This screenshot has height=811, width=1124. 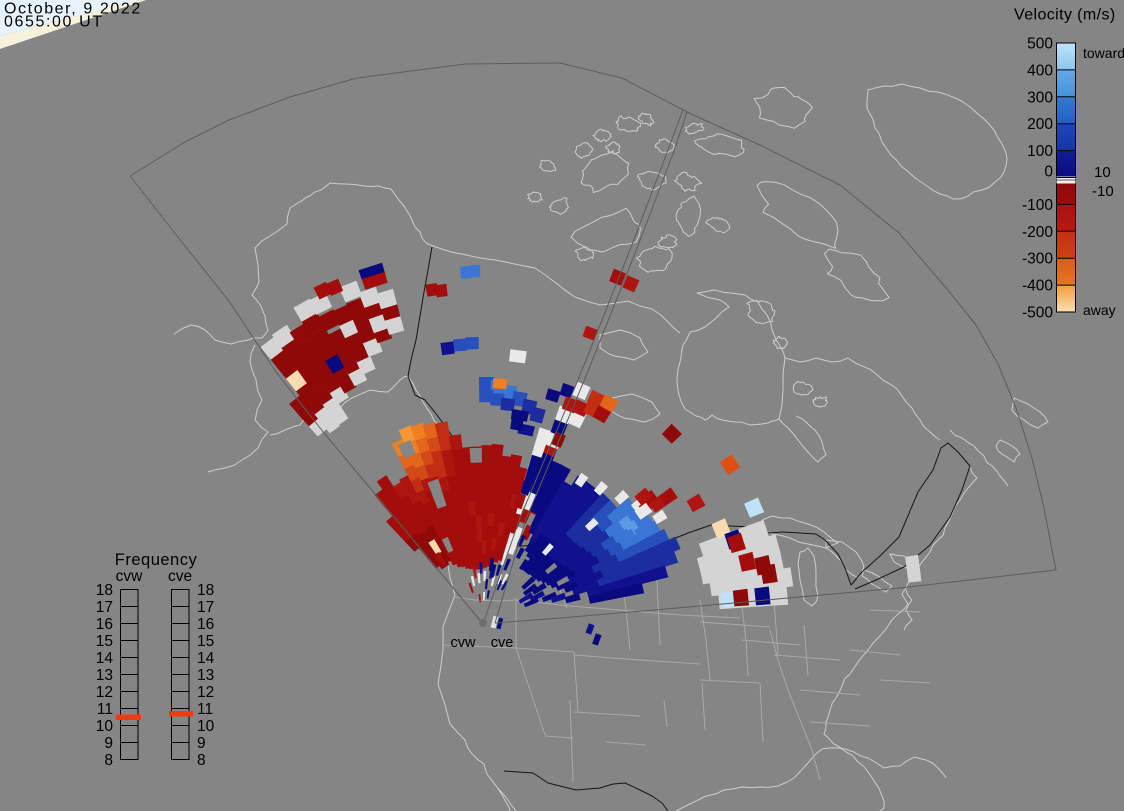 What do you see at coordinates (1040, 70) in the screenshot?
I see `svg-text: 400` at bounding box center [1040, 70].